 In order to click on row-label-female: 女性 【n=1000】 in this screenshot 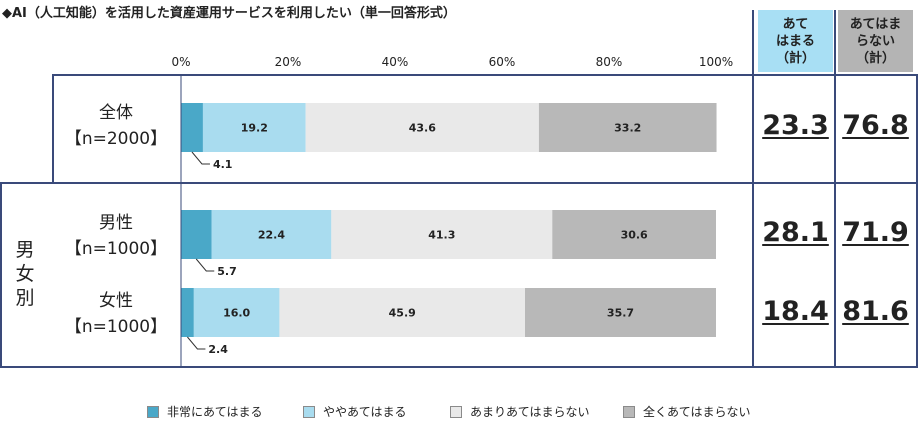, I will do `click(116, 314)`.